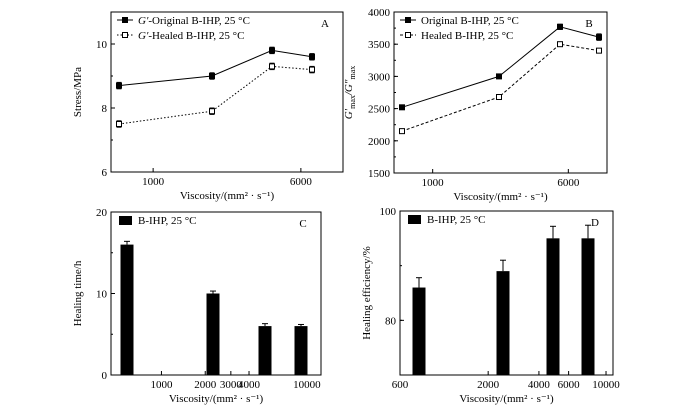  Describe the element at coordinates (78, 92) in the screenshot. I see `y-axis-label: Stress/MPa` at that location.